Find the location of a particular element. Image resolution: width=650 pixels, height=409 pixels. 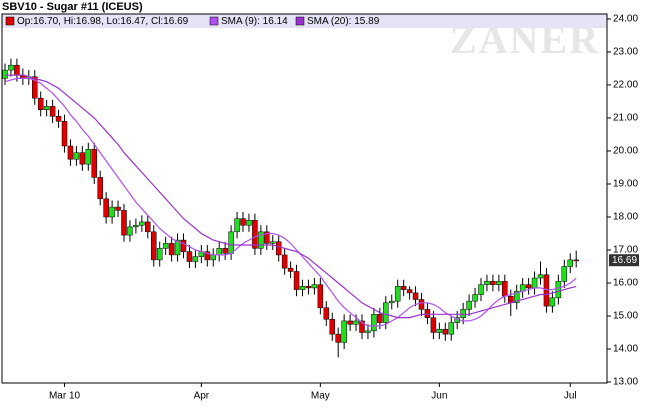

legend-label: SMA (9): 16.14 is located at coordinates (254, 21).